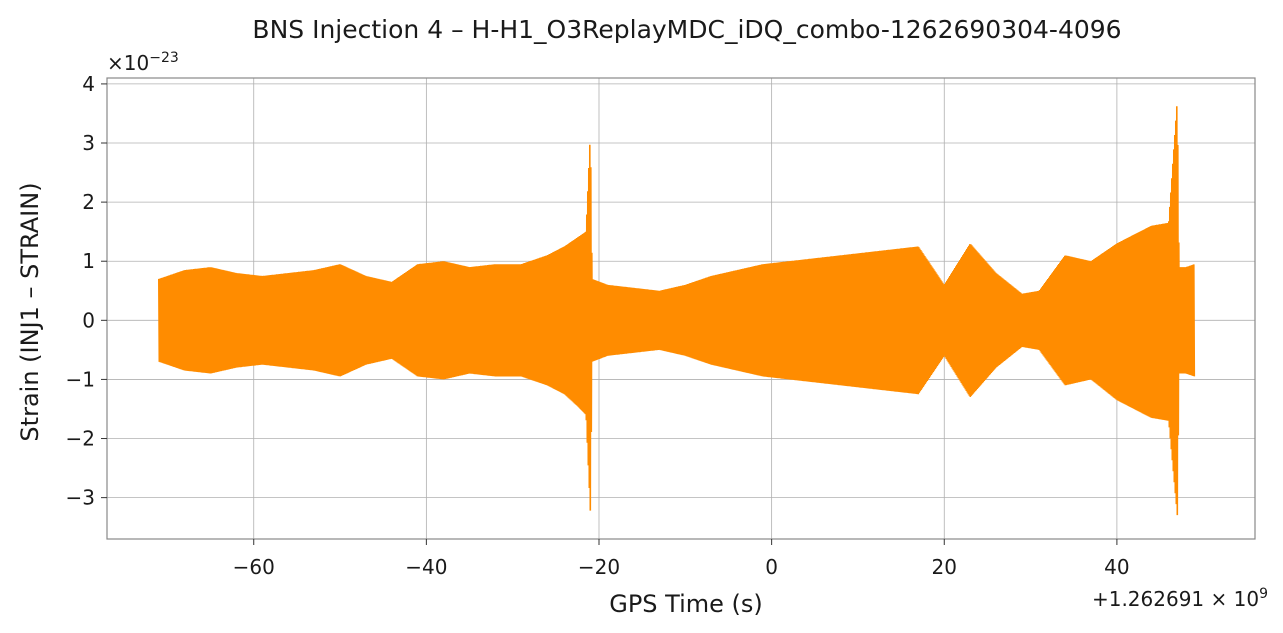 The height and width of the screenshot is (633, 1283). What do you see at coordinates (1116, 567) in the screenshot?
I see `x-tick-label: 40` at bounding box center [1116, 567].